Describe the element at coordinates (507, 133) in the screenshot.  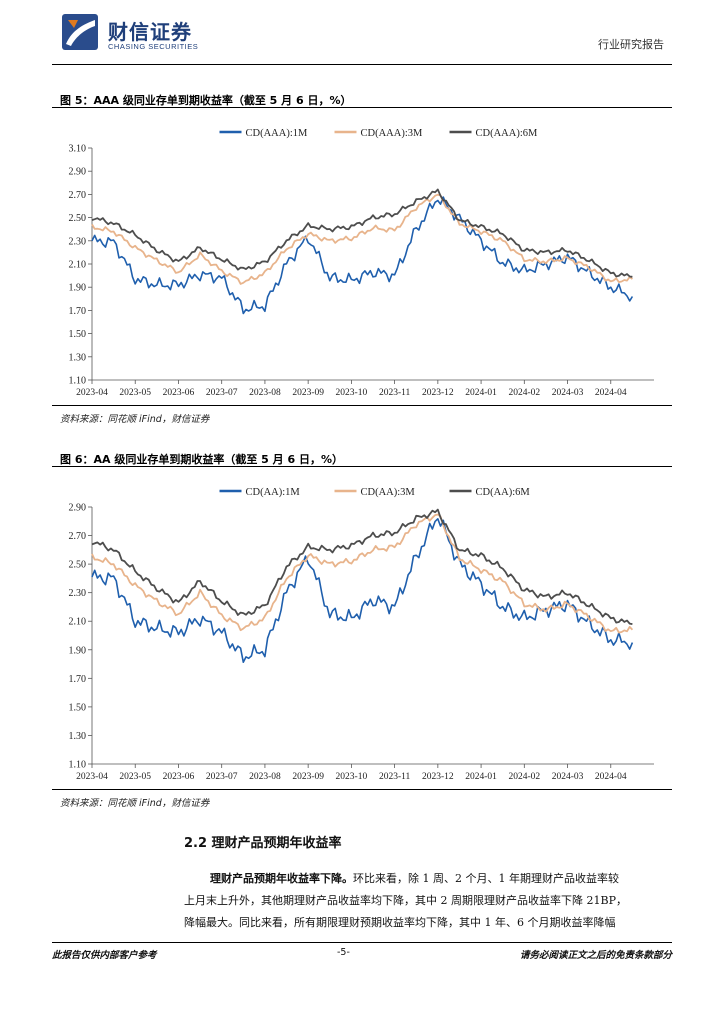
I see `legend-label-3: CD(AAA):6M` at that location.